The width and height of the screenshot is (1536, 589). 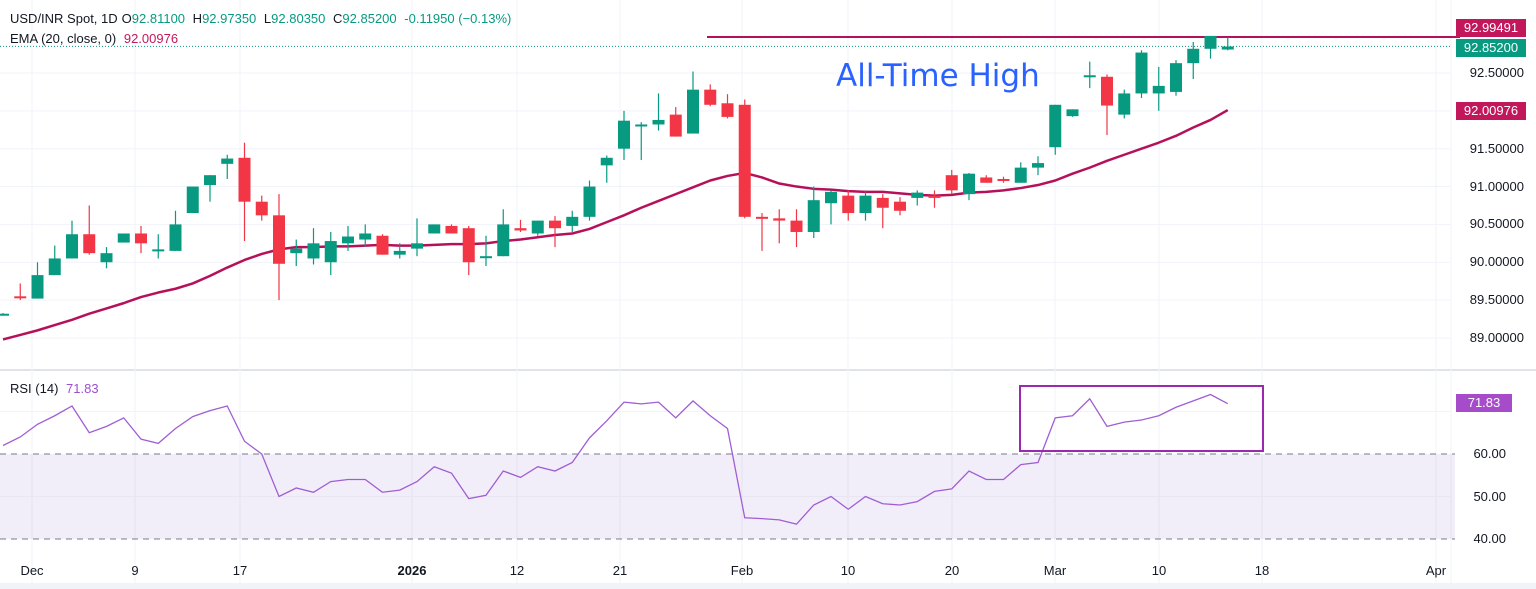 What do you see at coordinates (34, 388) in the screenshot?
I see `rsi-label: RSI (14)` at bounding box center [34, 388].